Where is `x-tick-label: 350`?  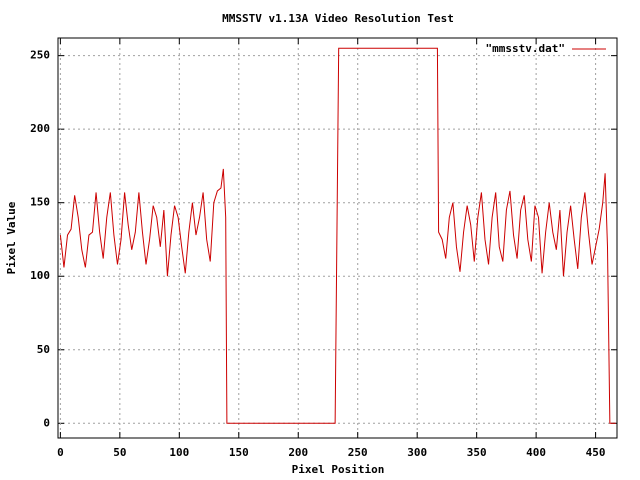
x-tick-label: 350 is located at coordinates (477, 452).